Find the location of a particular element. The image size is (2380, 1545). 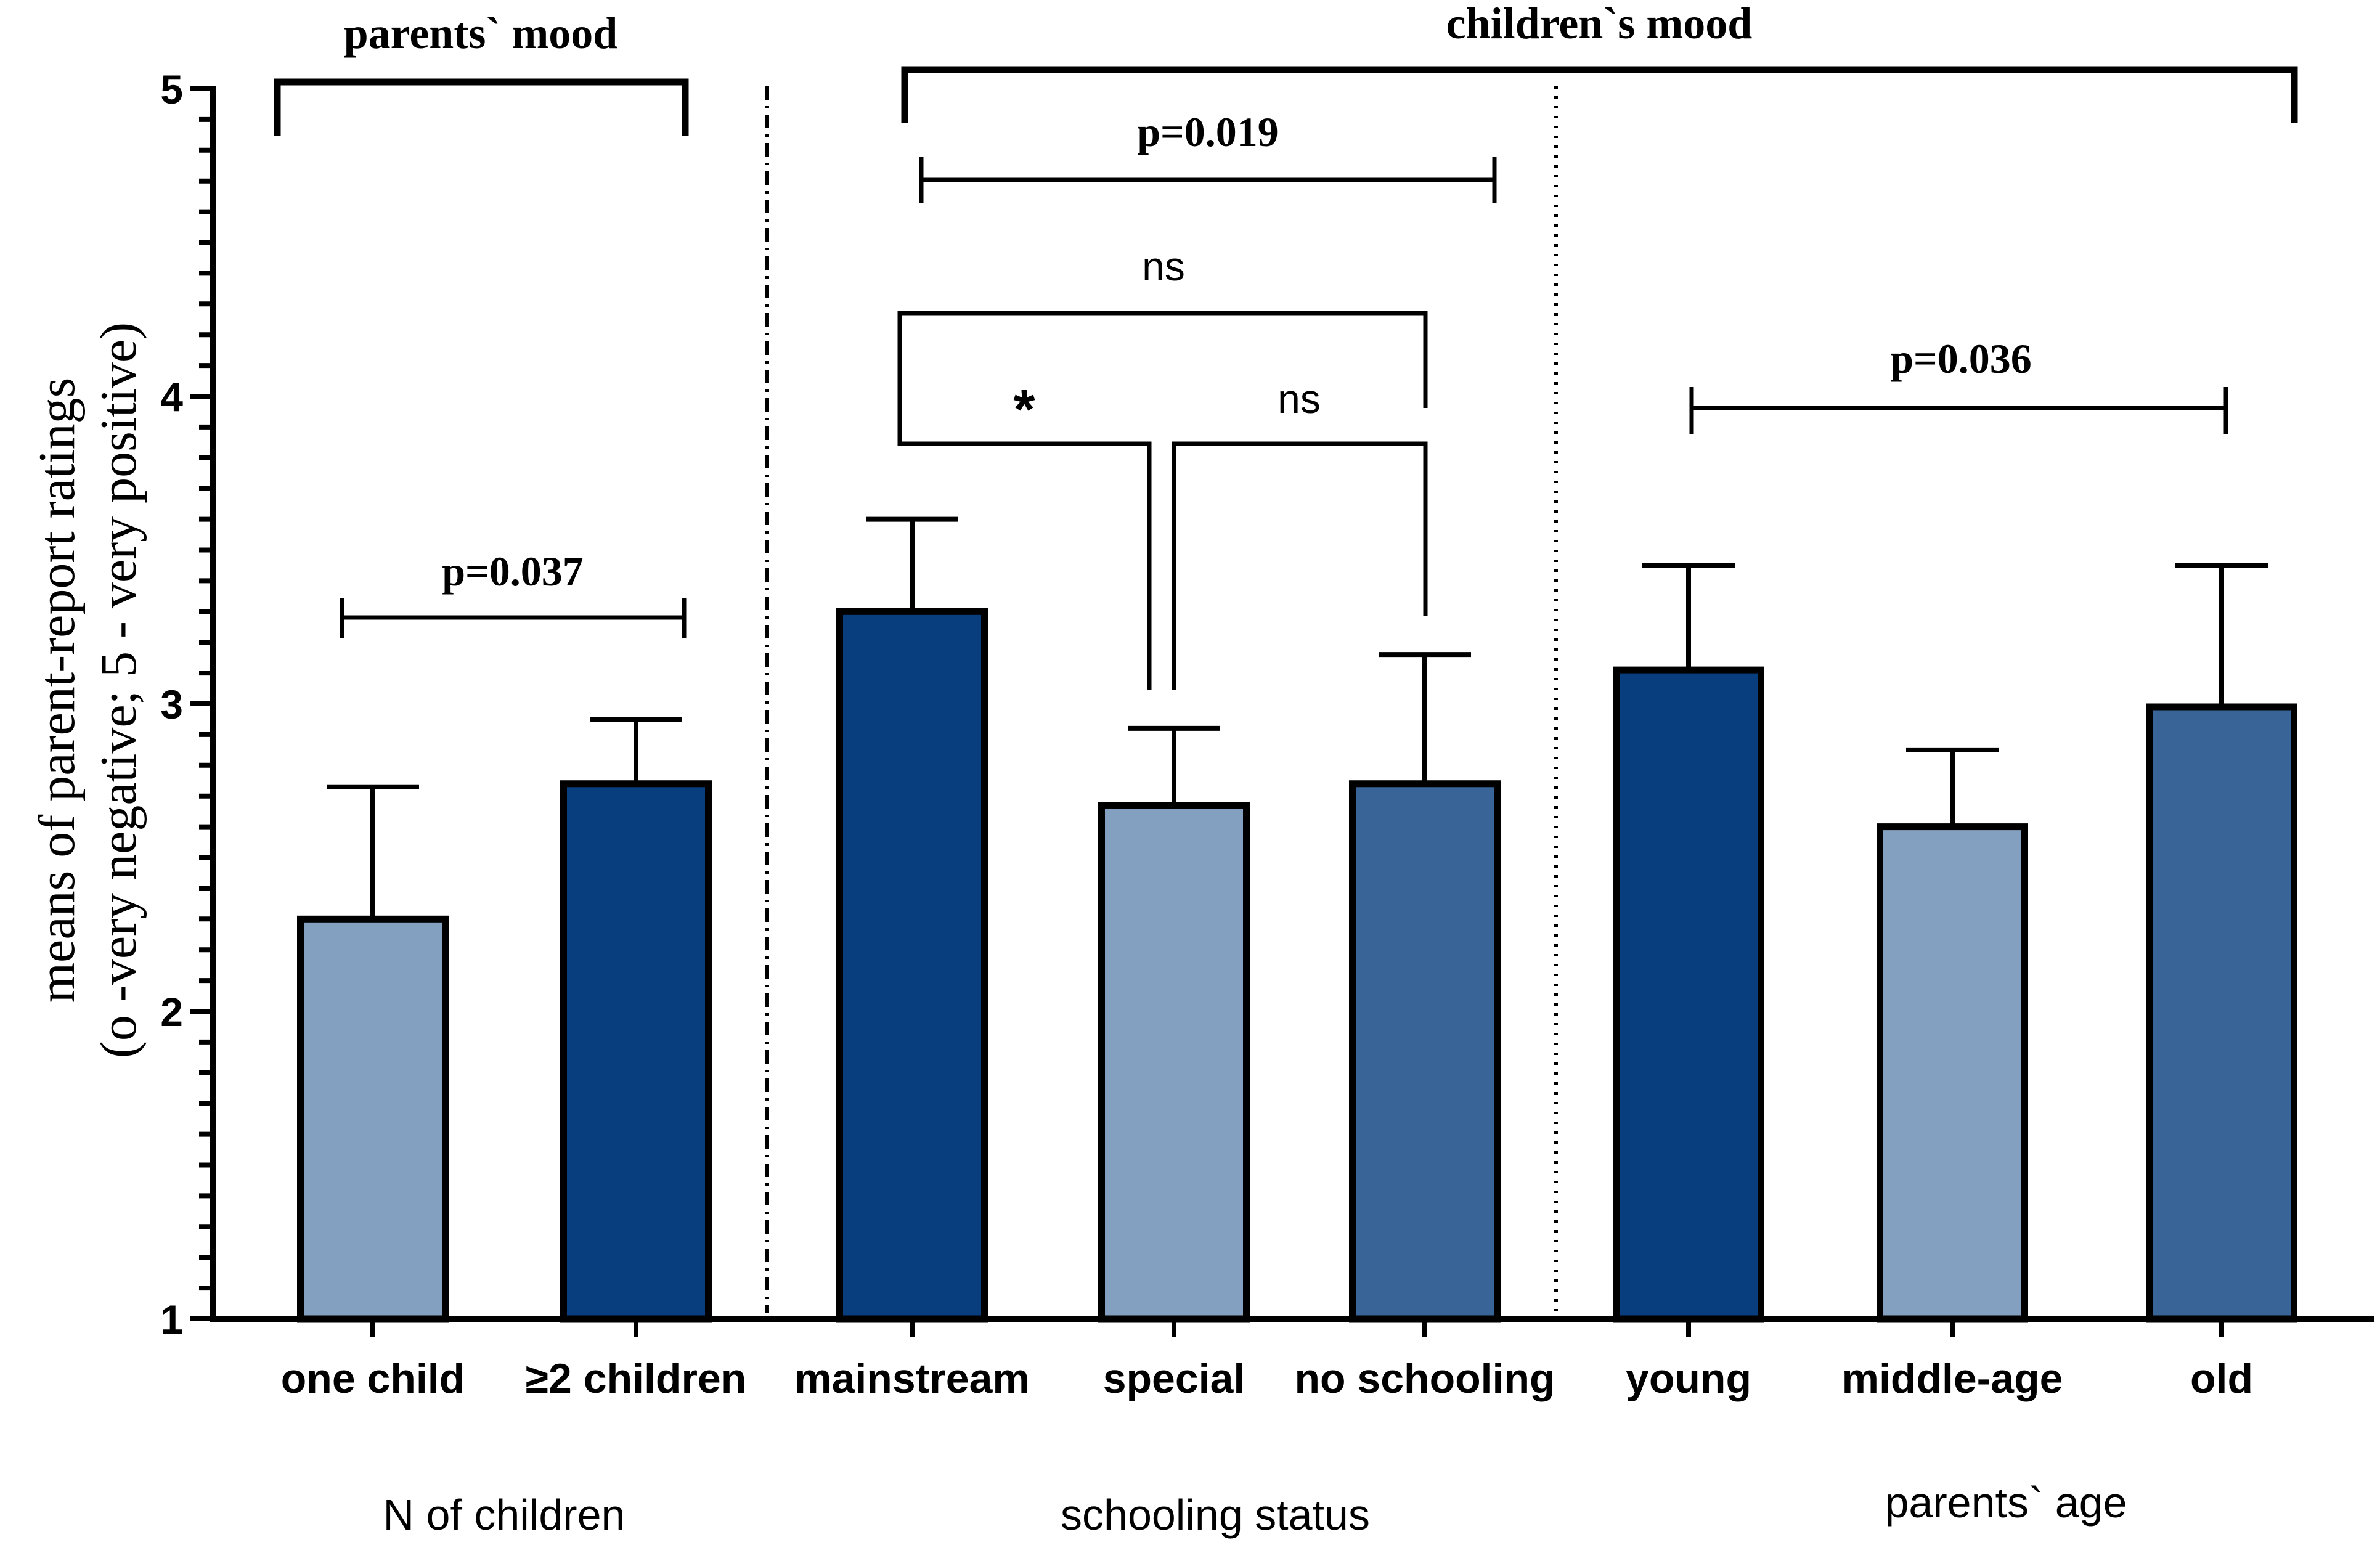

p036-label: p=0.036 is located at coordinates (1961, 358).